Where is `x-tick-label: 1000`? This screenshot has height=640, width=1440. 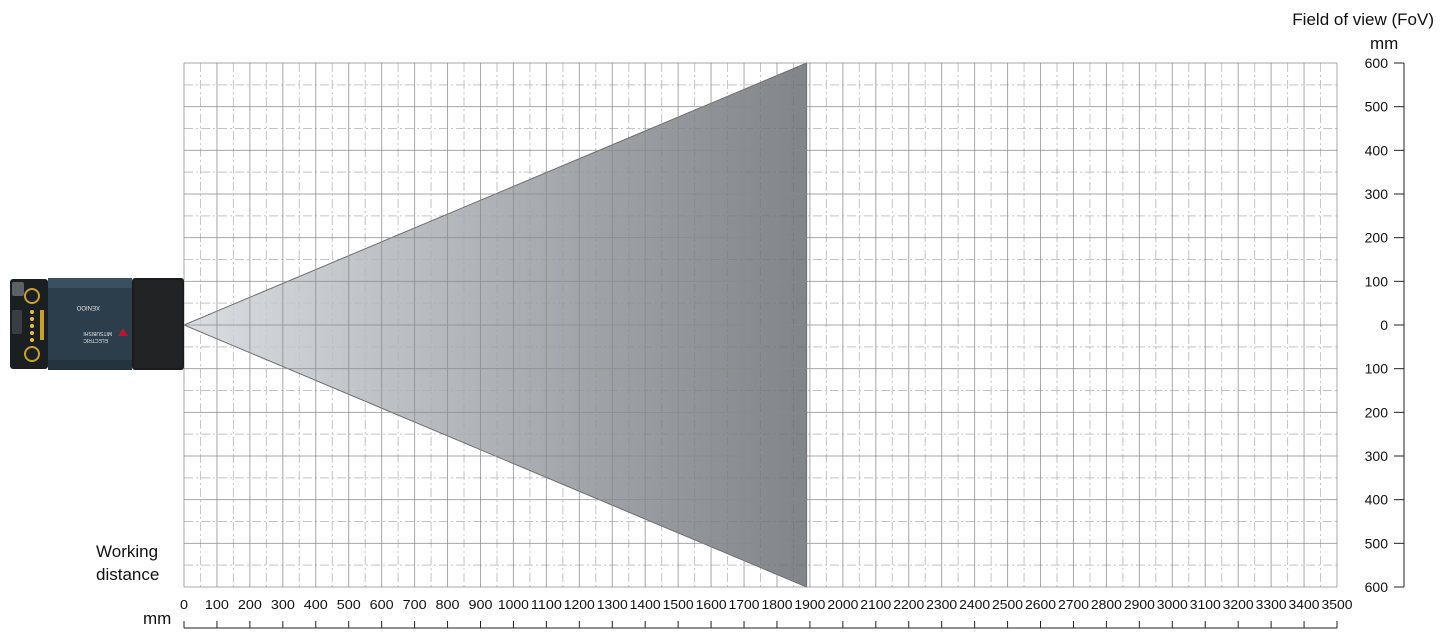 x-tick-label: 1000 is located at coordinates (513, 604).